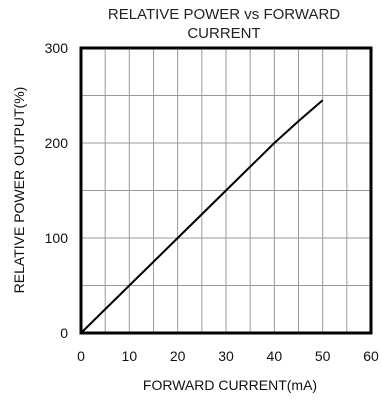 Image resolution: width=382 pixels, height=402 pixels. I want to click on y-tick-label: 0, so click(64, 333).